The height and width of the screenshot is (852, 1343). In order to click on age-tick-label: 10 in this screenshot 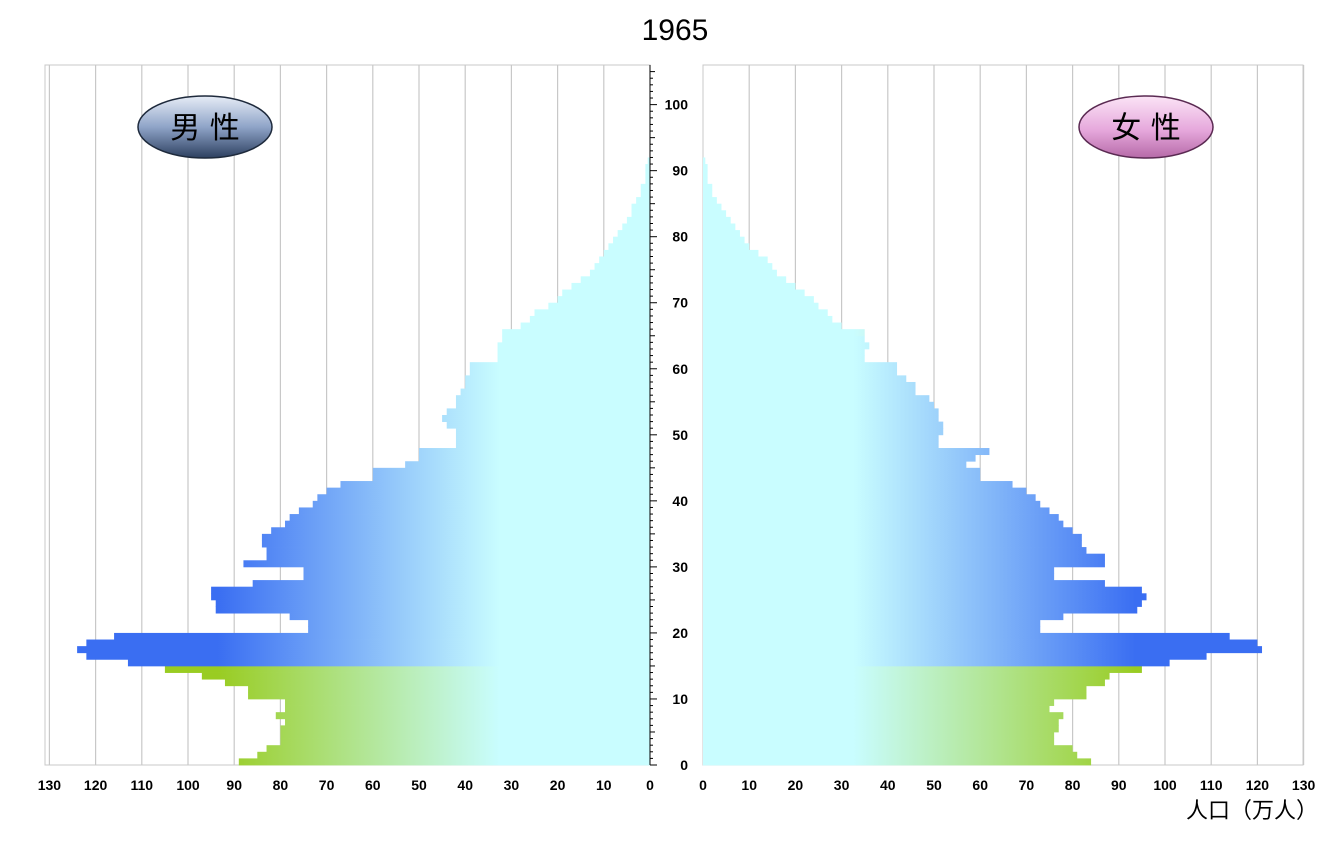, I will do `click(680, 699)`.